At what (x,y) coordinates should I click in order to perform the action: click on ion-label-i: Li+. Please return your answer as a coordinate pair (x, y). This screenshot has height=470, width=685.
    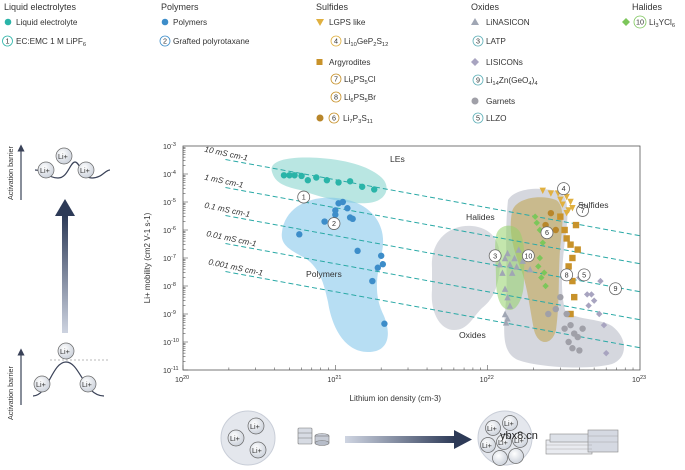
    Looking at the image, I should click on (257, 450).